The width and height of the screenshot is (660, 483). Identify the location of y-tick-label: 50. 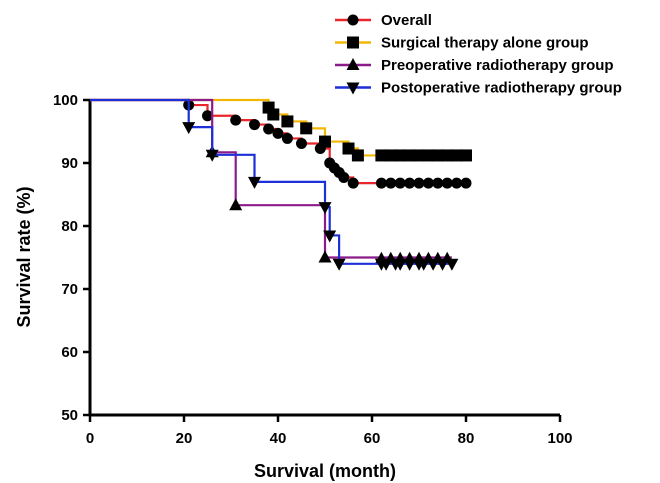
(69, 415).